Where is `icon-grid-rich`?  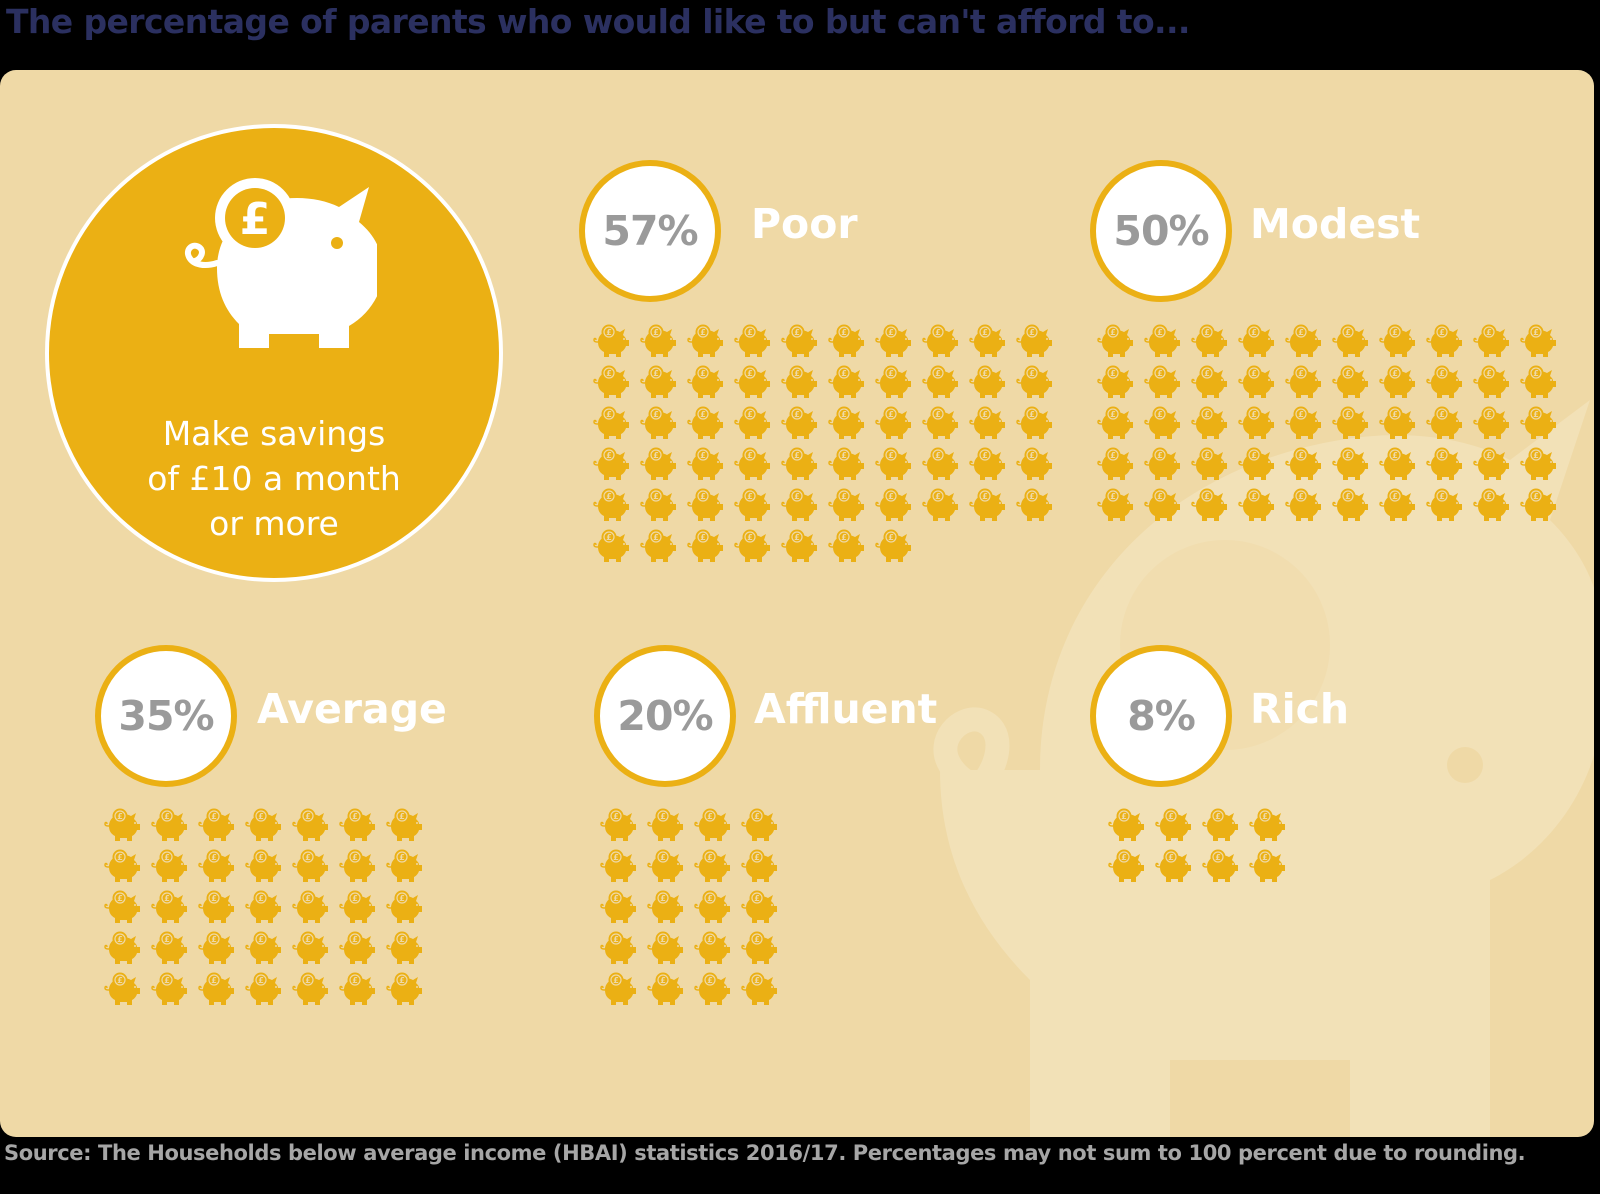
icon-grid-rich is located at coordinates (1198, 847).